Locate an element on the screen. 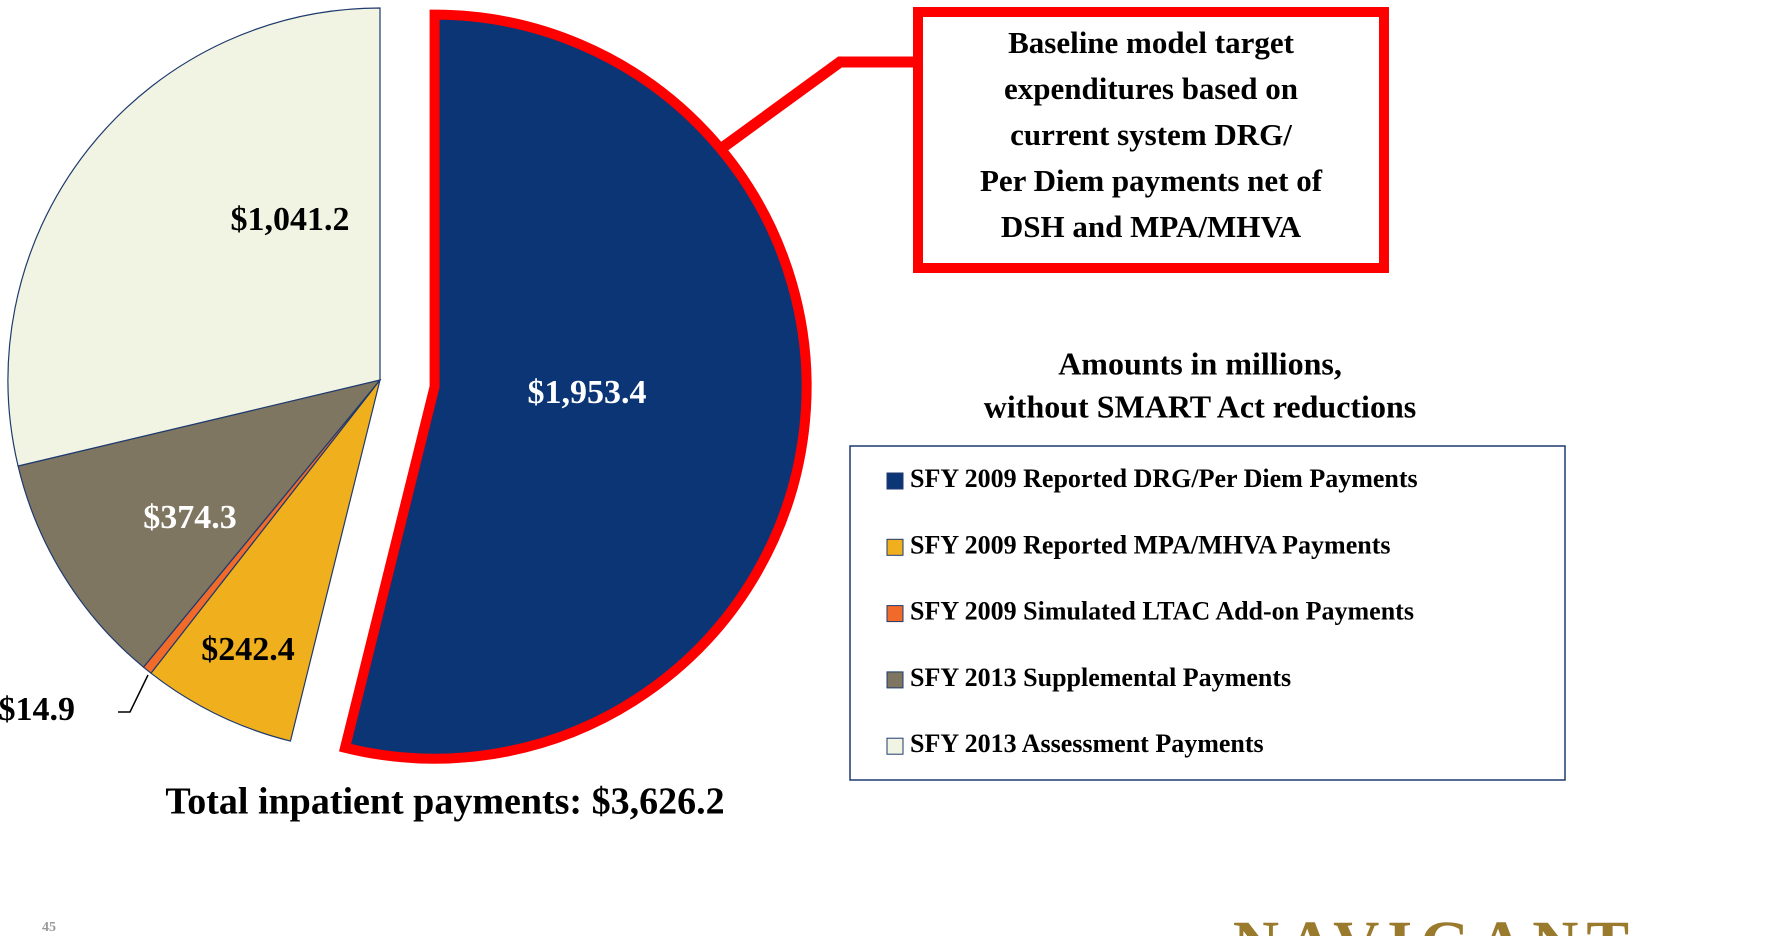 This screenshot has width=1769, height=936. leader-line is located at coordinates (133, 693).